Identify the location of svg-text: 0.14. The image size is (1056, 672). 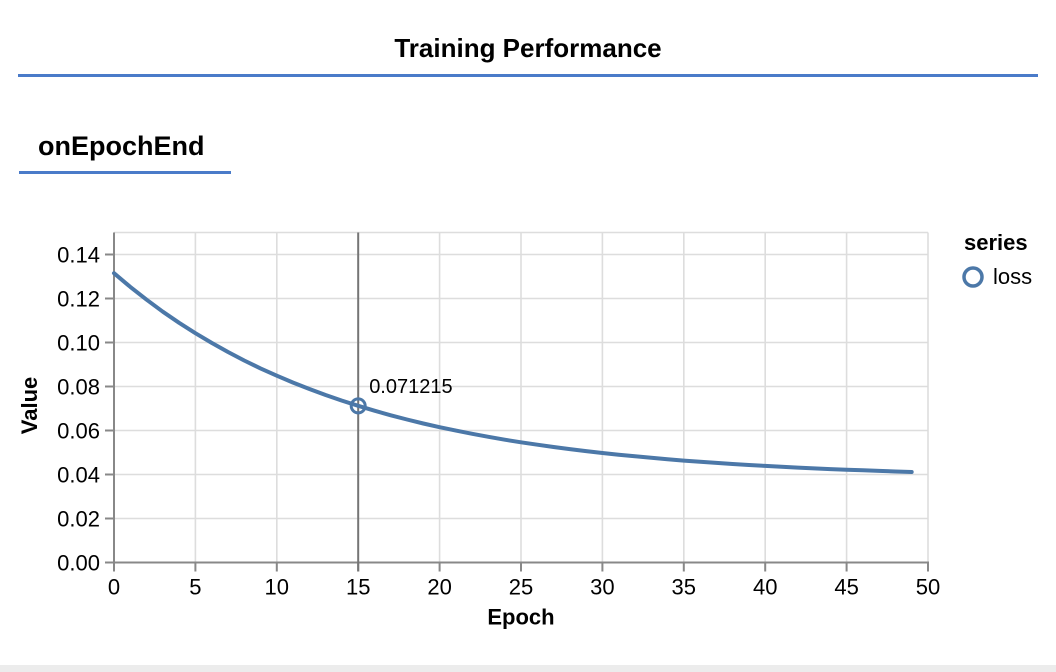
(78, 255).